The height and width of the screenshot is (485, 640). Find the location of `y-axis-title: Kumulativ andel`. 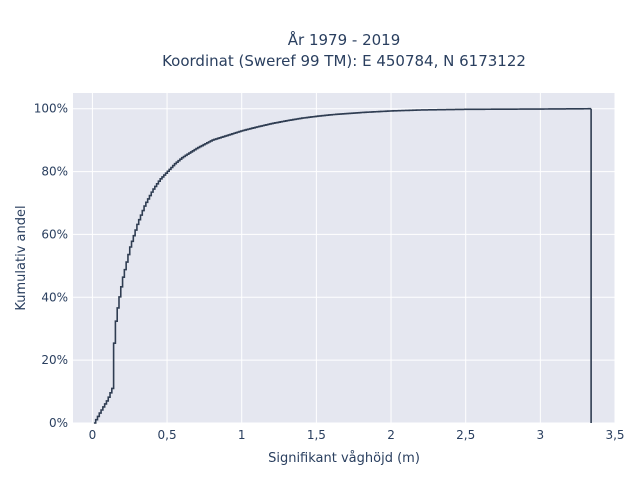

y-axis-title: Kumulativ andel is located at coordinates (21, 257).